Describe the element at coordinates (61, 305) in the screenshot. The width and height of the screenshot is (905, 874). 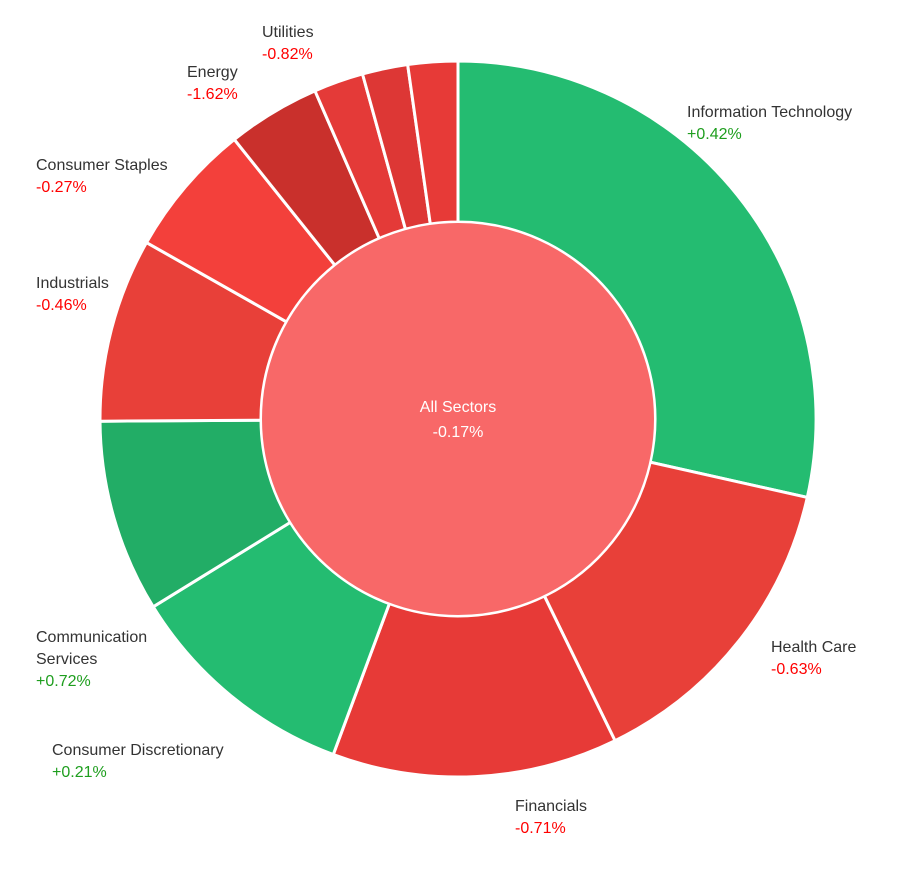
I see `sector-change-industrials: -0.46%` at that location.